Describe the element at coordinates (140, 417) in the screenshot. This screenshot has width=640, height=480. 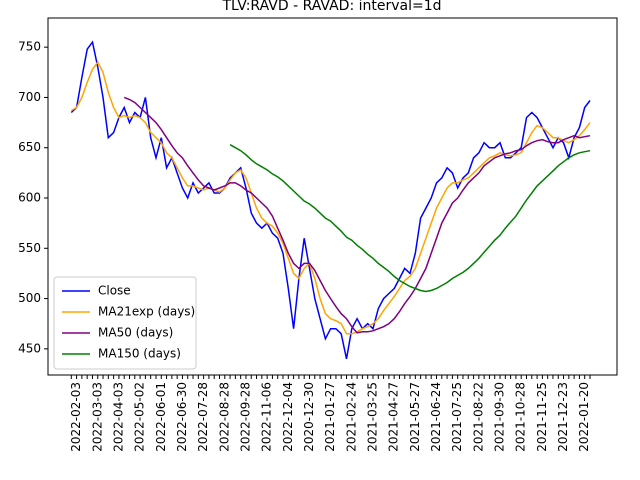
I see `x-tick-label: 2022-05-02` at that location.